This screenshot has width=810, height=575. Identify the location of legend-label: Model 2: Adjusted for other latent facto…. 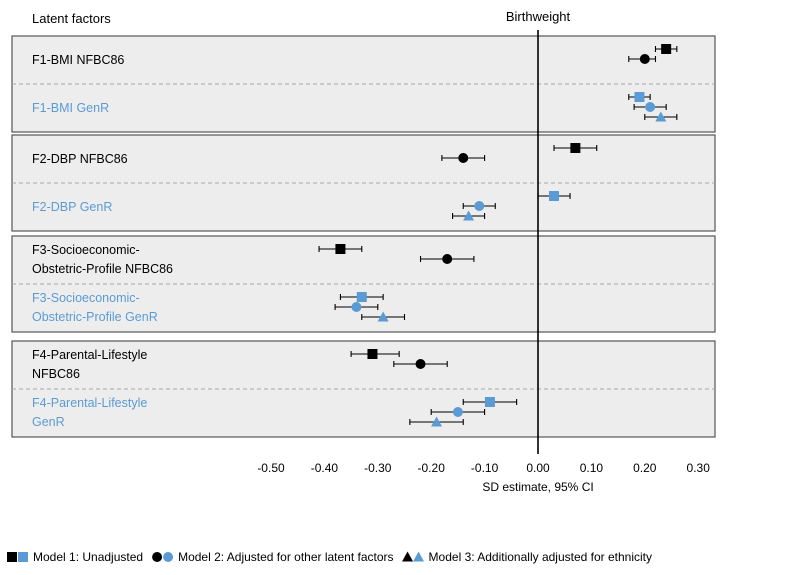
(285, 557).